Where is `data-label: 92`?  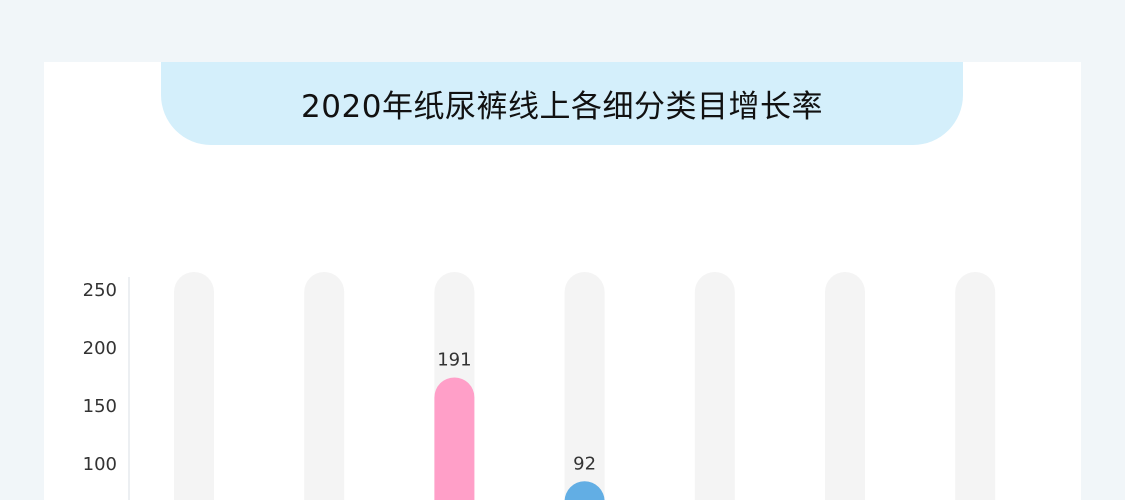
data-label: 92 is located at coordinates (584, 463).